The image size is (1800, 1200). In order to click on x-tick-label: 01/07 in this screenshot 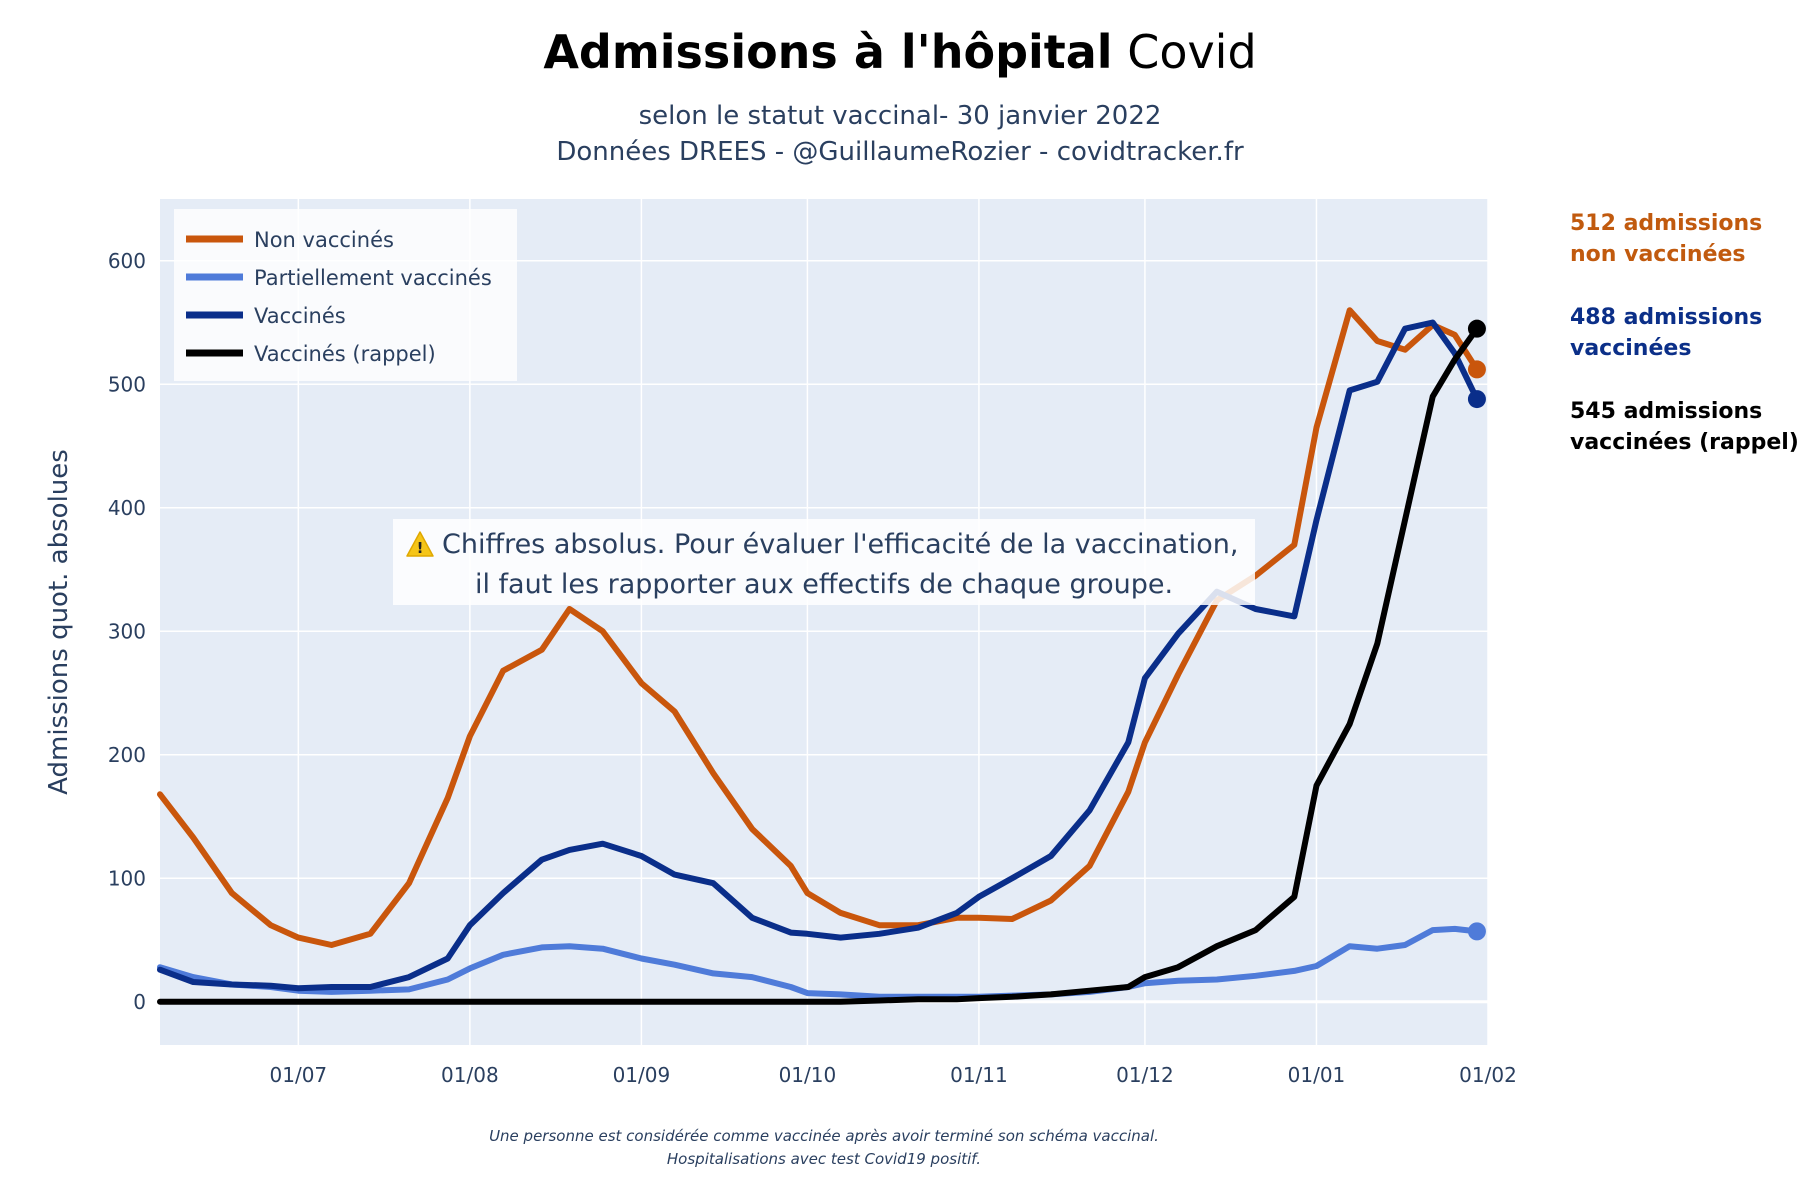, I will do `click(299, 1075)`.